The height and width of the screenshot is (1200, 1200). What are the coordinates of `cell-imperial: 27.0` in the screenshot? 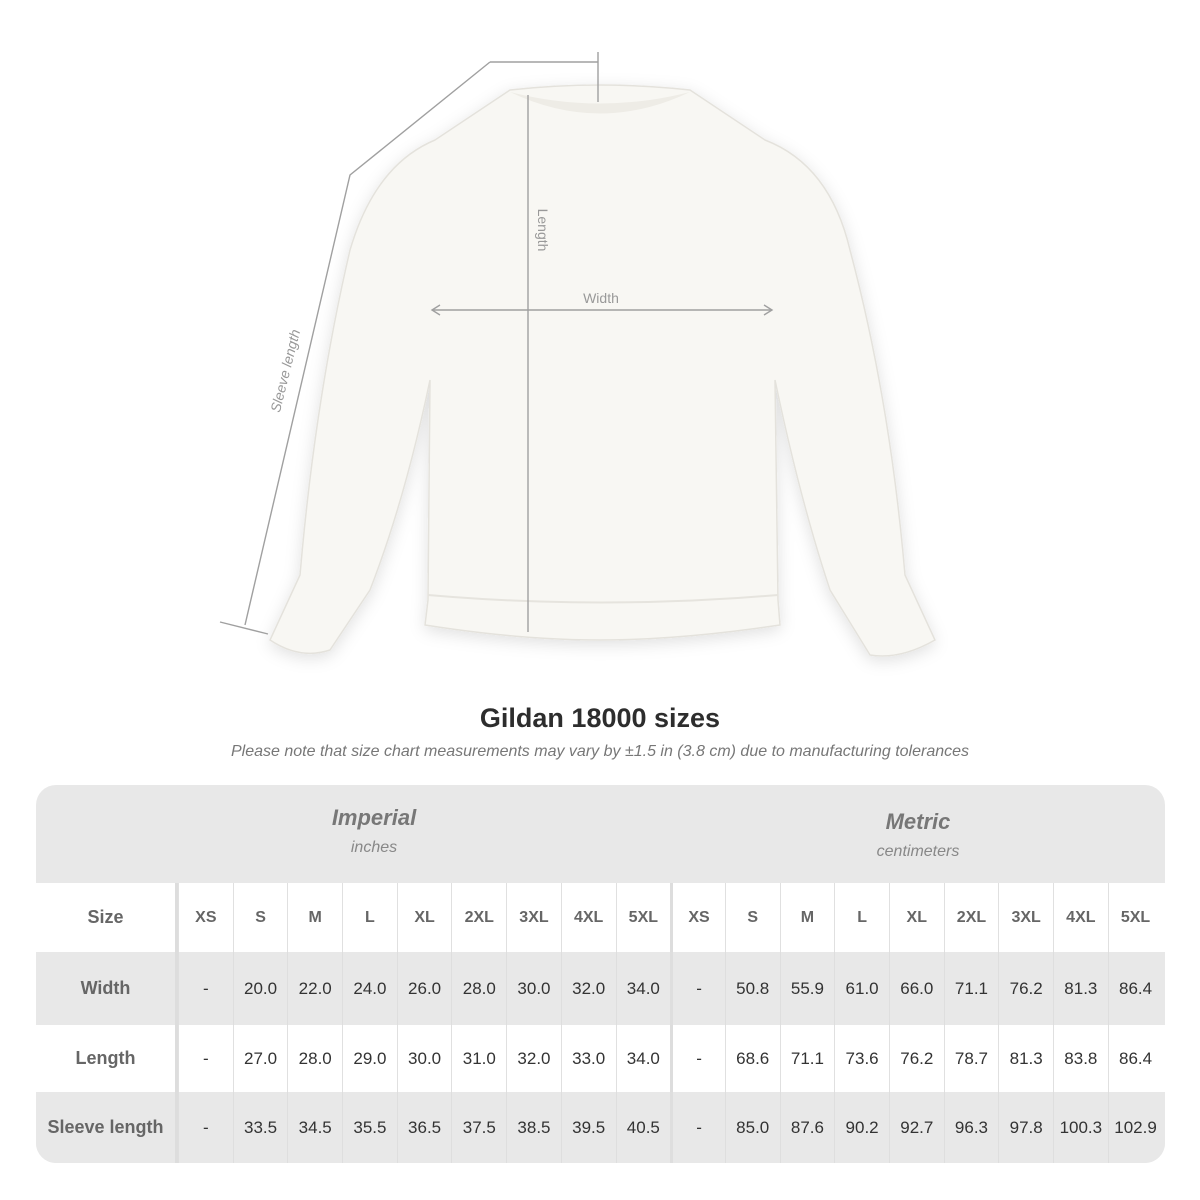 It's located at (260, 1058).